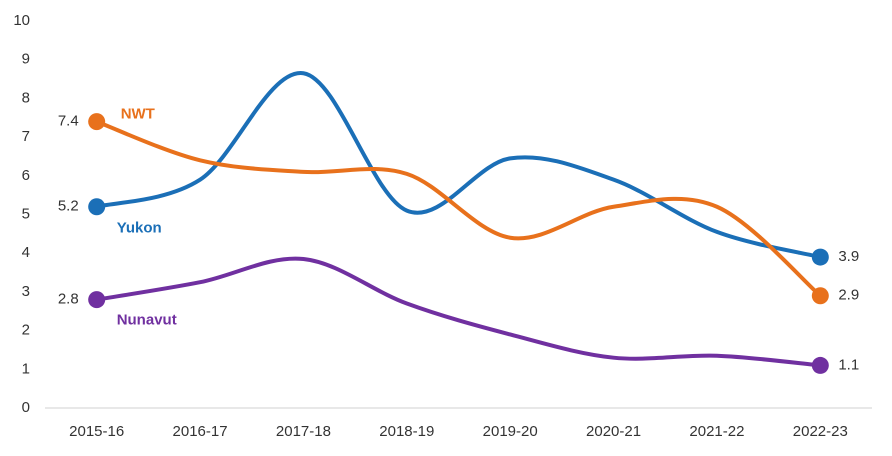 The height and width of the screenshot is (456, 892). What do you see at coordinates (26, 252) in the screenshot?
I see `y-tick-label: 4` at bounding box center [26, 252].